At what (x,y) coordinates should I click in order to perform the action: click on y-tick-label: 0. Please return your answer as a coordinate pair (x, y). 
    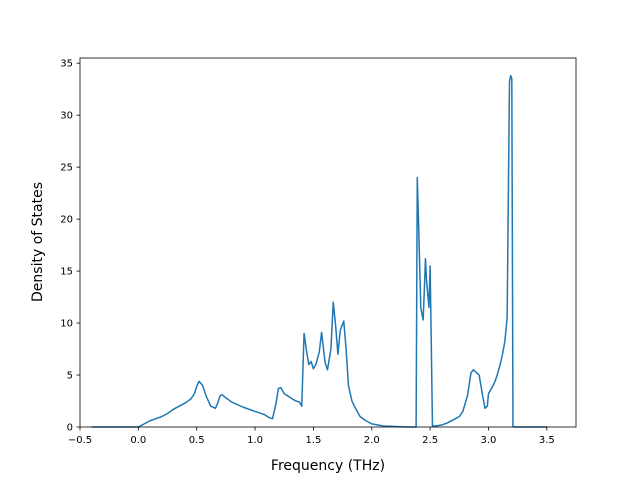
    Looking at the image, I should click on (70, 428).